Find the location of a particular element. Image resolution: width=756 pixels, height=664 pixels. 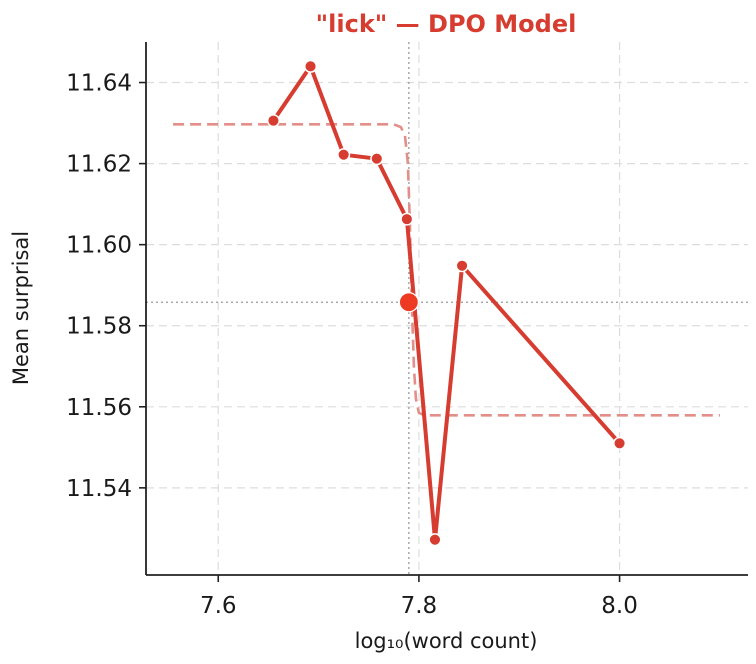

y-tick-label: 11.64 is located at coordinates (99, 84).